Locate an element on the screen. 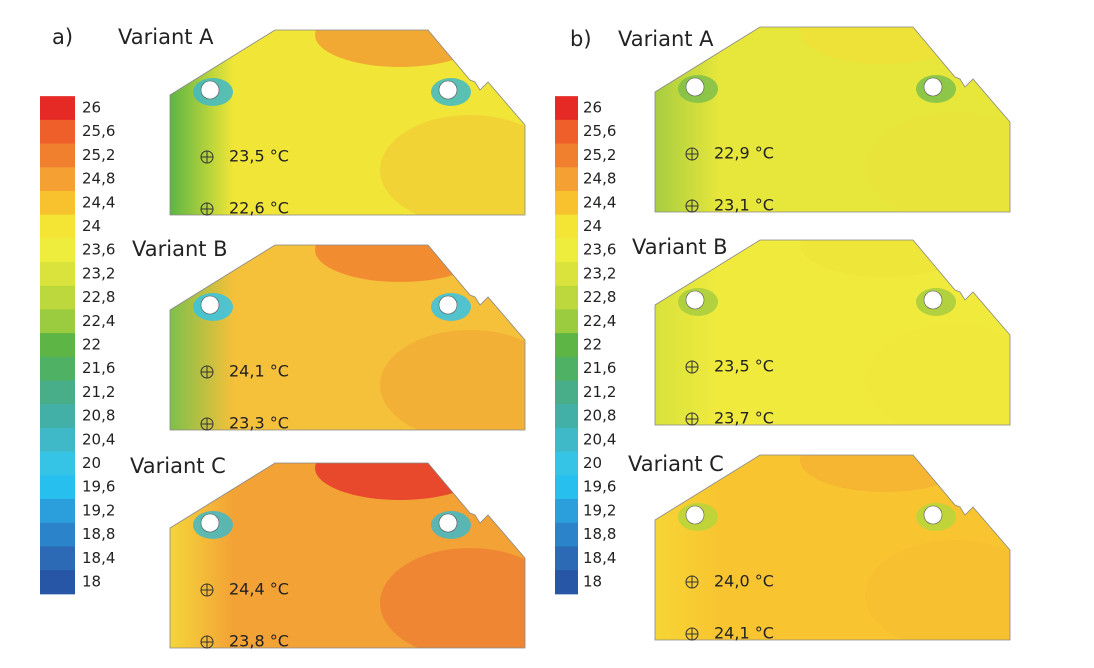 This screenshot has height=668, width=1094. color-label: 22 is located at coordinates (91, 345).